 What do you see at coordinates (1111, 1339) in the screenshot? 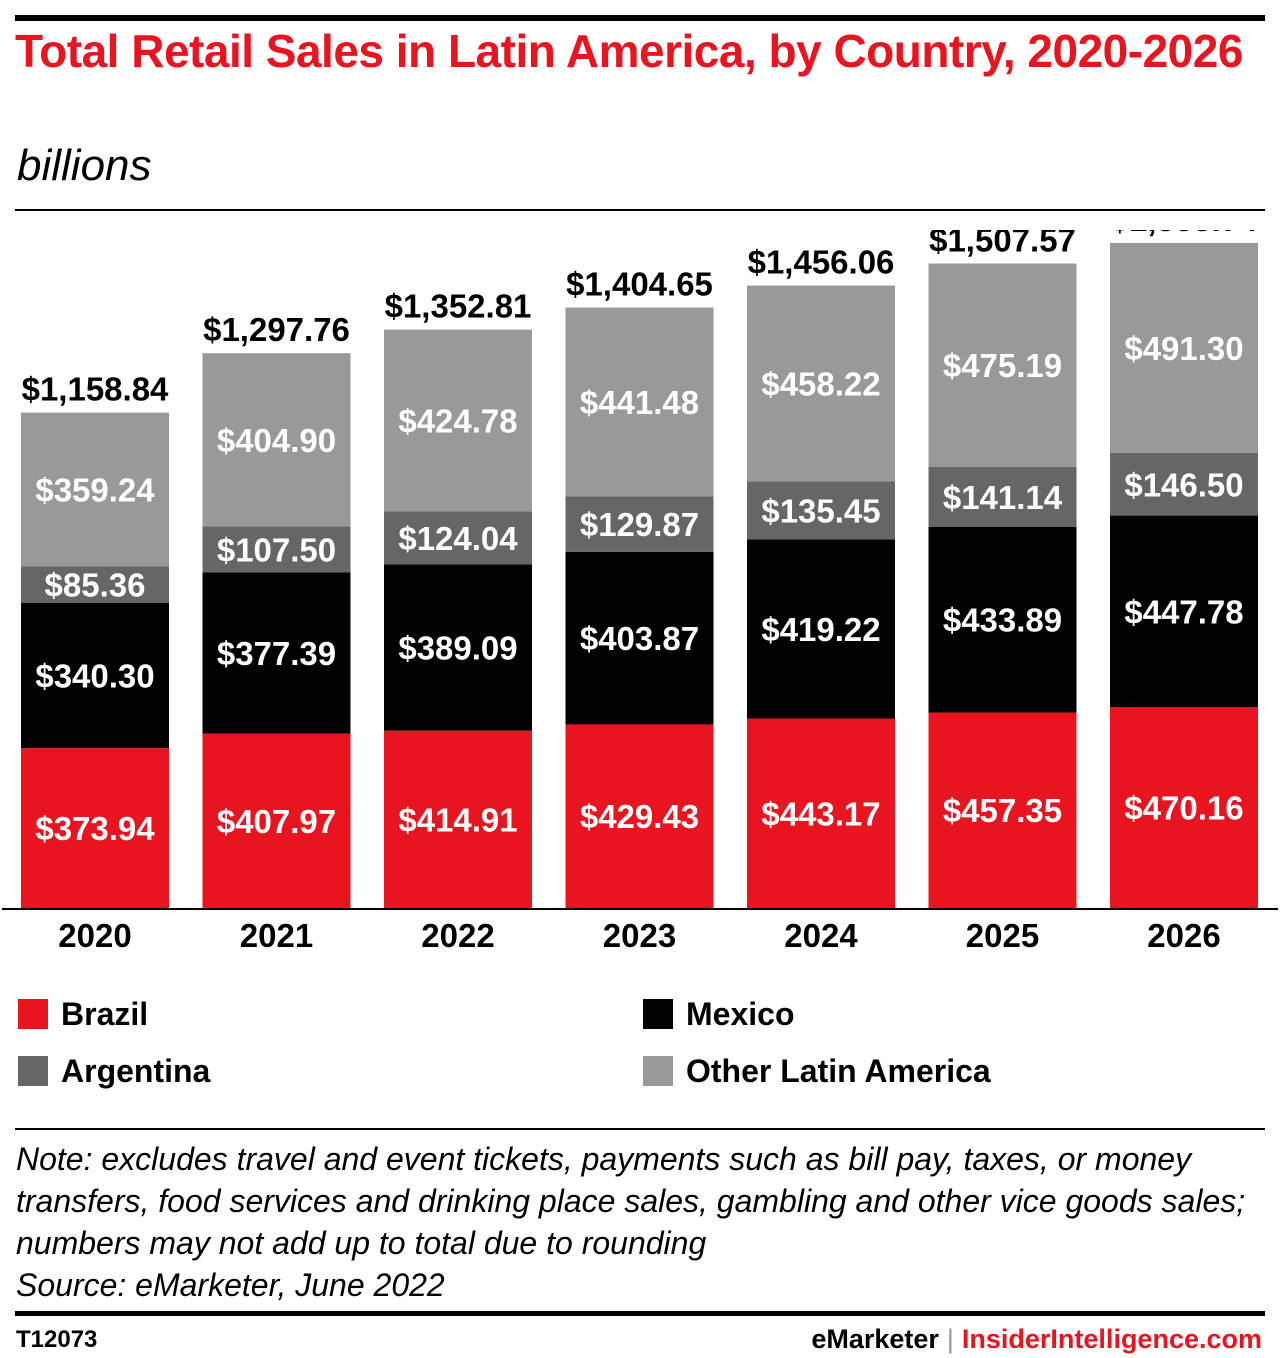
I see `brand-insider-intelligence: InsiderIntelligence.com` at bounding box center [1111, 1339].